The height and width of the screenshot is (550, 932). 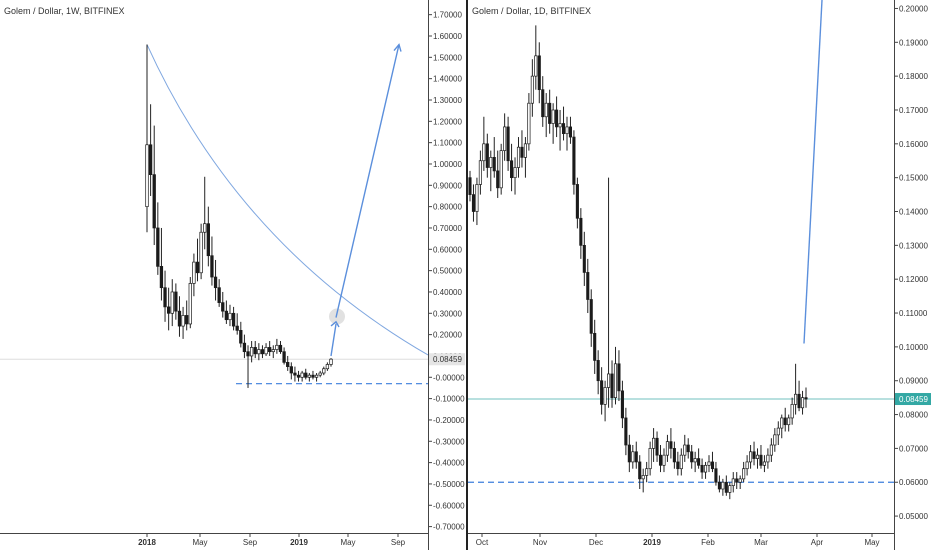 I want to click on daily-y-tick-label: 0.12000, so click(x=913, y=279).